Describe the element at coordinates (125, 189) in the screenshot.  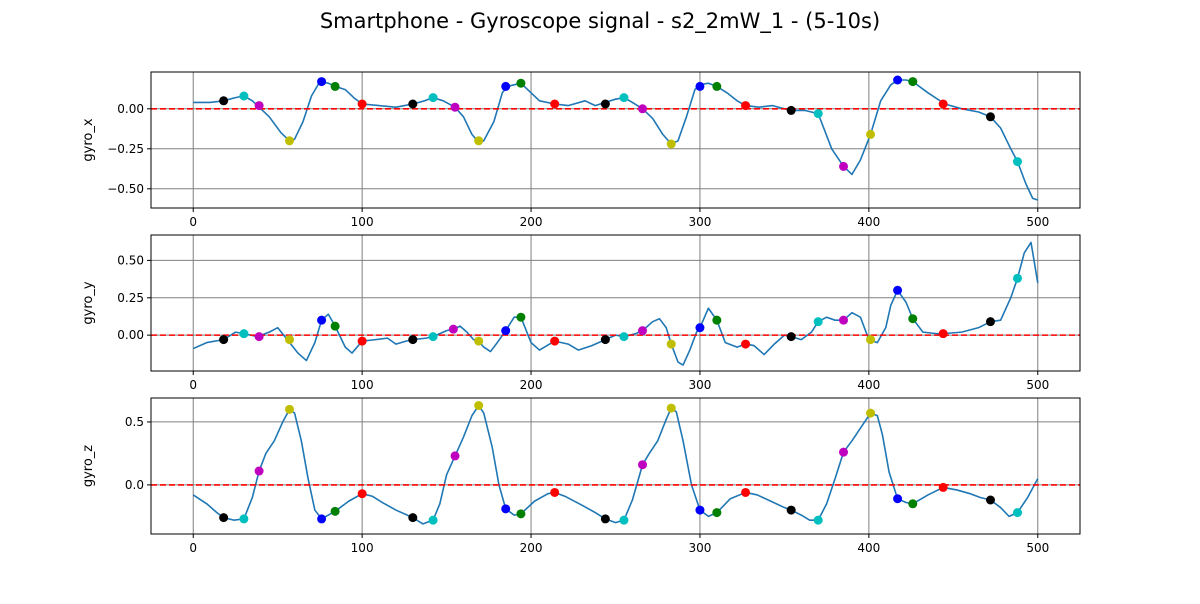
I see `y-tick-label: −0.50` at that location.